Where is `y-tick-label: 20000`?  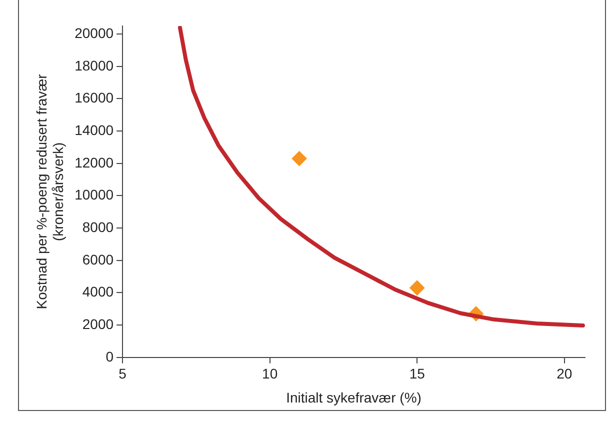
y-tick-label: 20000 is located at coordinates (94, 32).